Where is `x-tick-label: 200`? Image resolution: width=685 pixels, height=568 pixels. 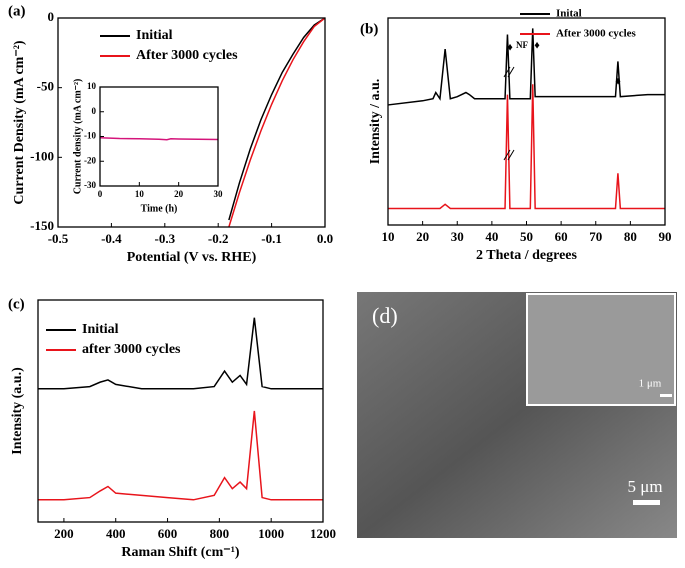 x-tick-label: 200 is located at coordinates (64, 533).